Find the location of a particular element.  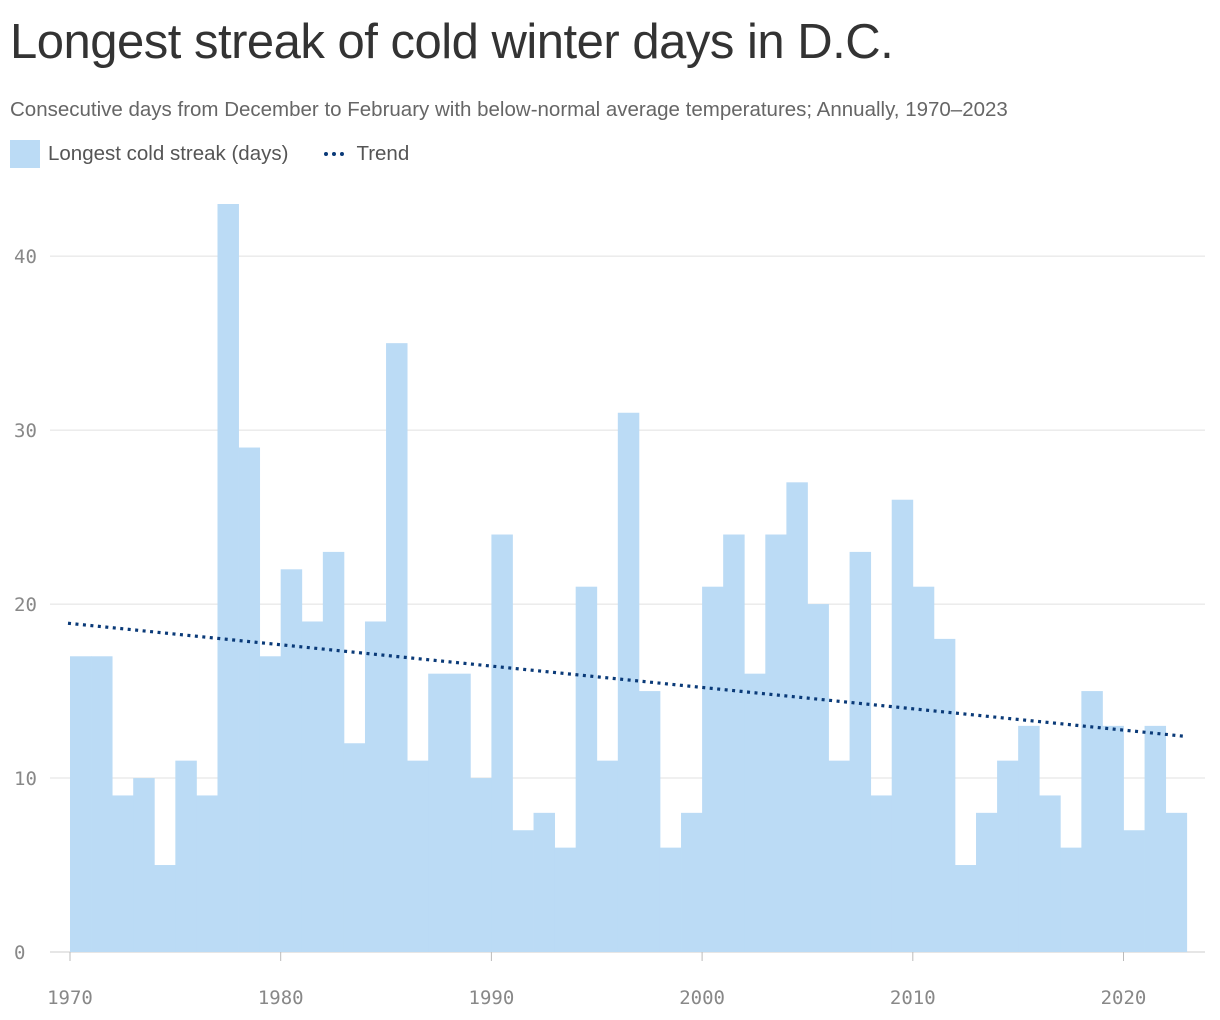

bar-1990 is located at coordinates (502, 743).